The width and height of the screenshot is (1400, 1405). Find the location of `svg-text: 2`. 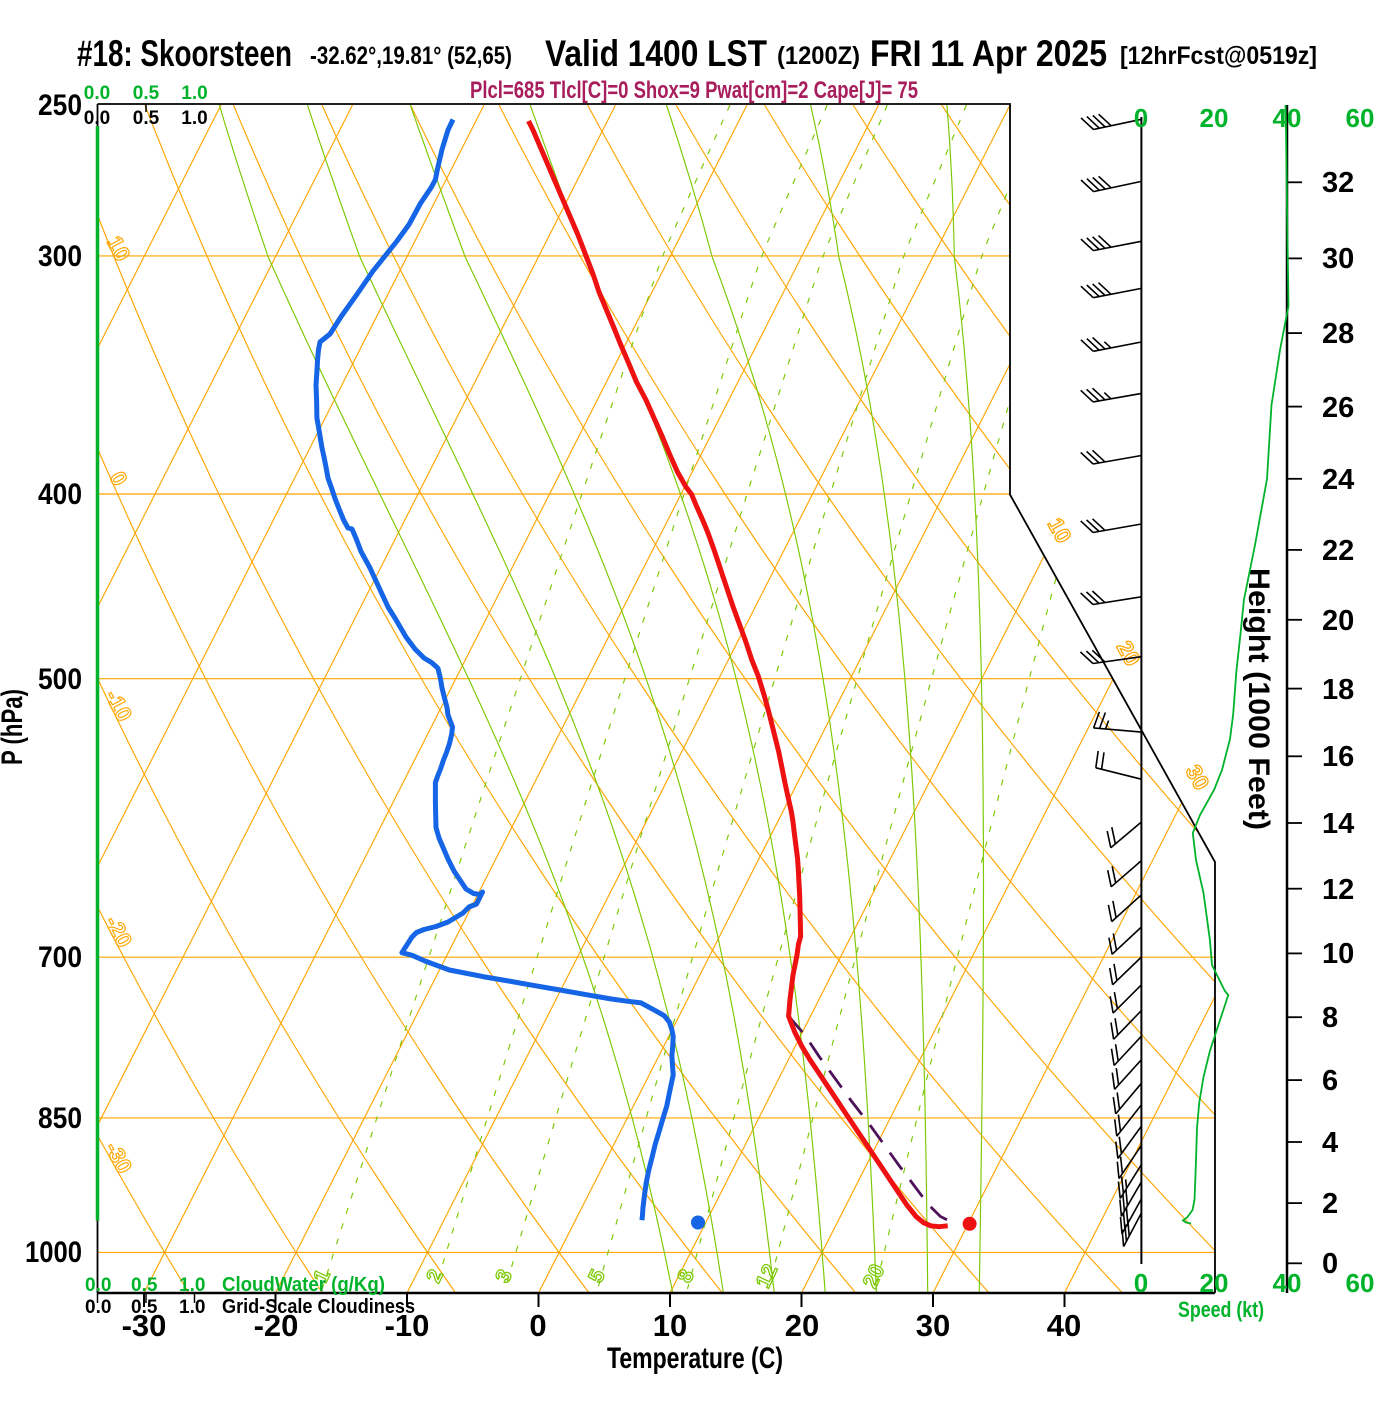

svg-text: 2 is located at coordinates (1330, 1204).